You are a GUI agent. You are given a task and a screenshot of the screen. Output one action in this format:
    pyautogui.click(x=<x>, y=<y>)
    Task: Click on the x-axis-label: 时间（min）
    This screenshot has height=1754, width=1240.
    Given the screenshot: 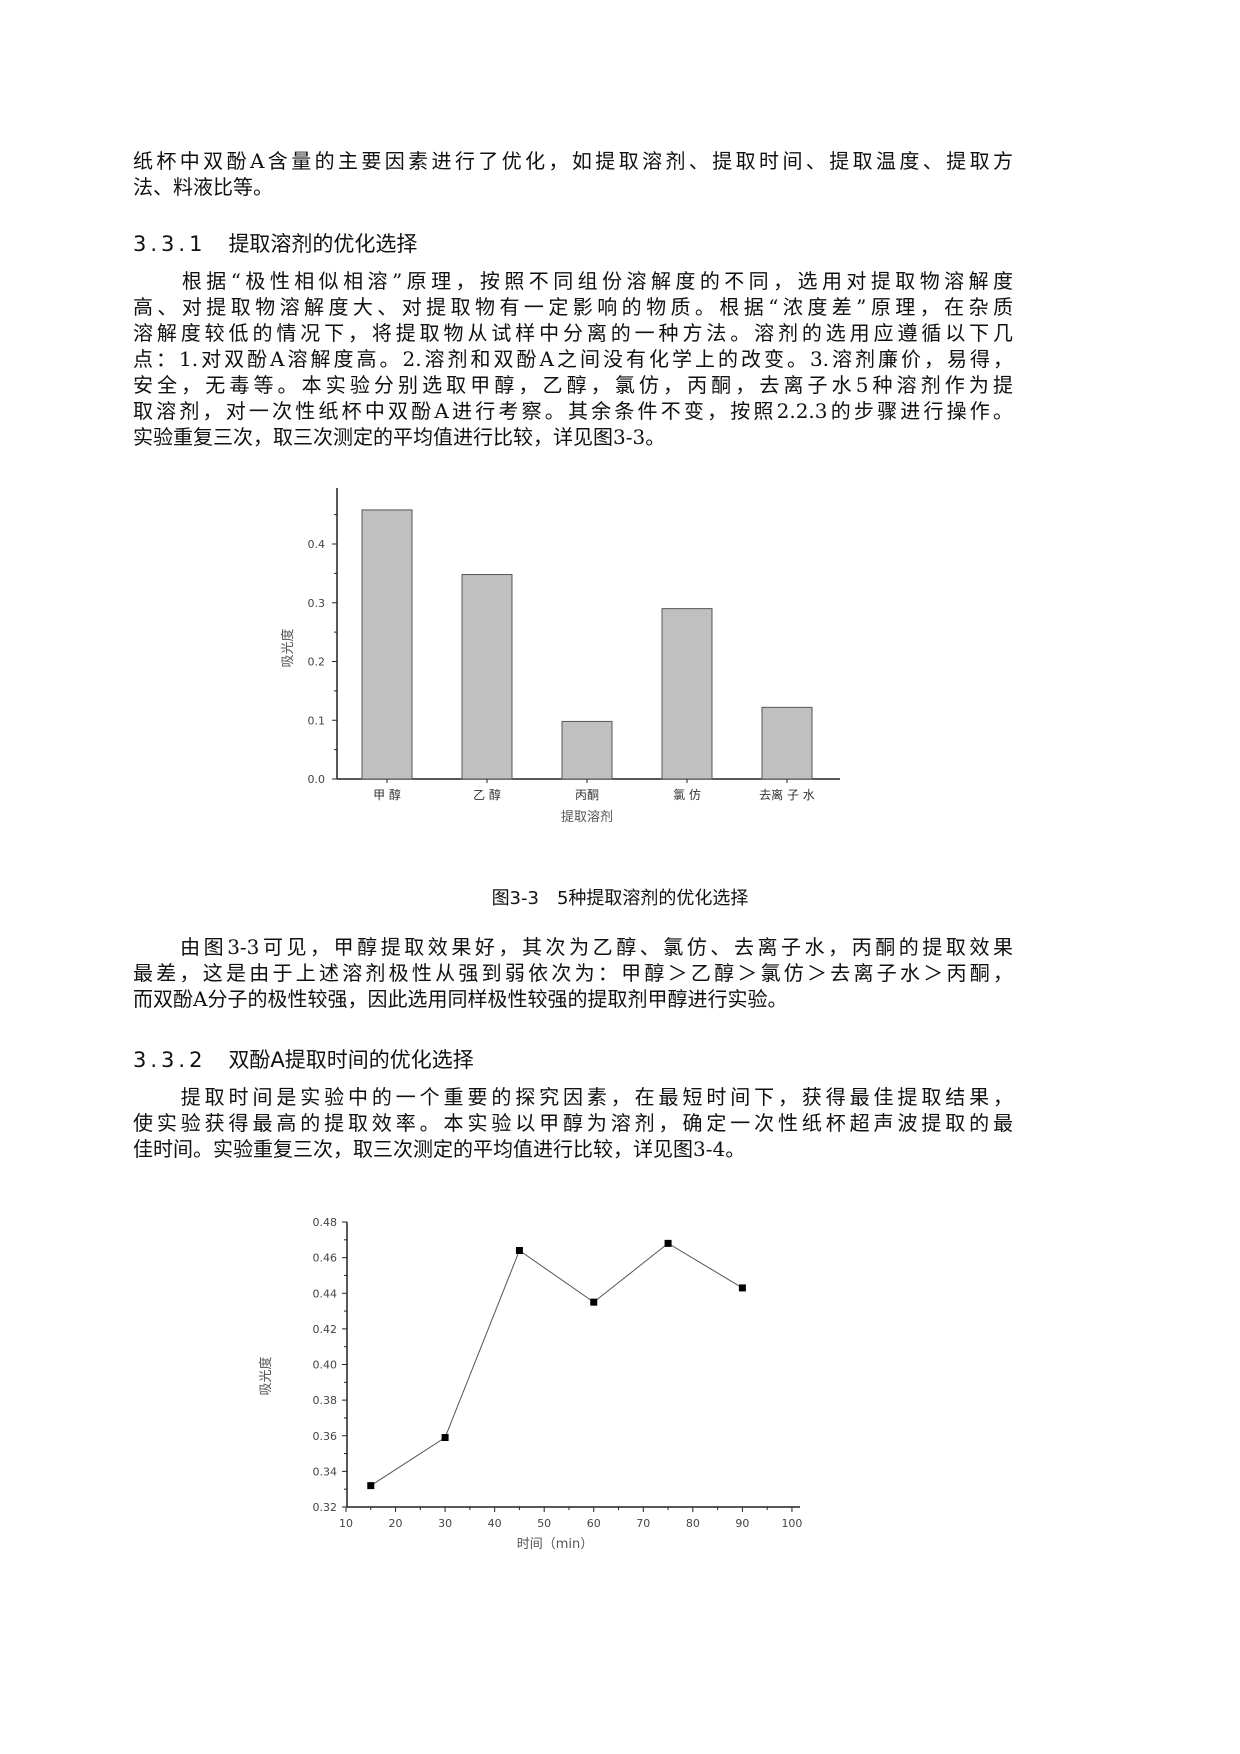 What is the action you would take?
    pyautogui.click(x=555, y=1544)
    